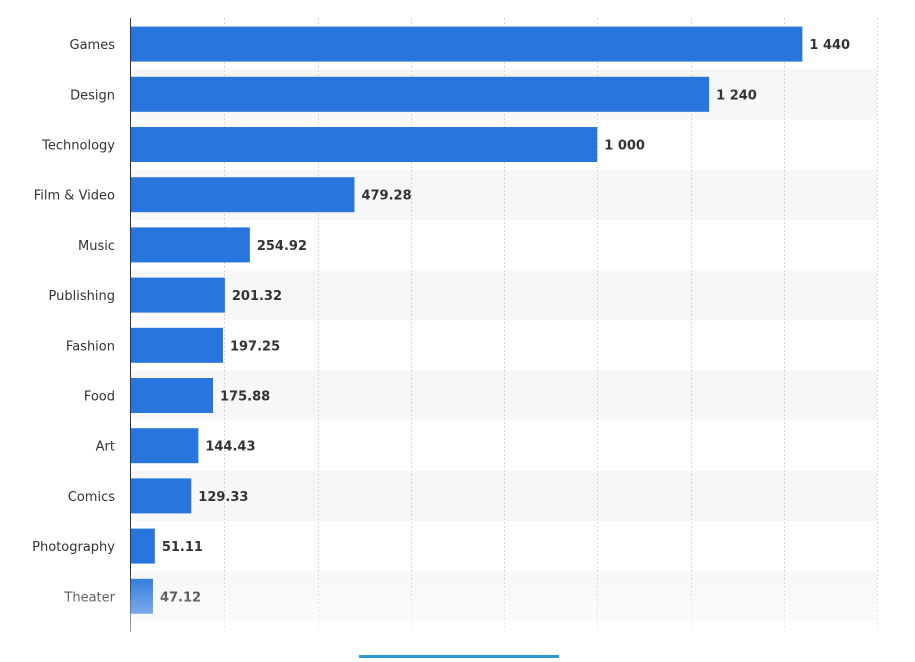 Image resolution: width=915 pixels, height=662 pixels. Describe the element at coordinates (90, 346) in the screenshot. I see `category-label: Fashion` at that location.